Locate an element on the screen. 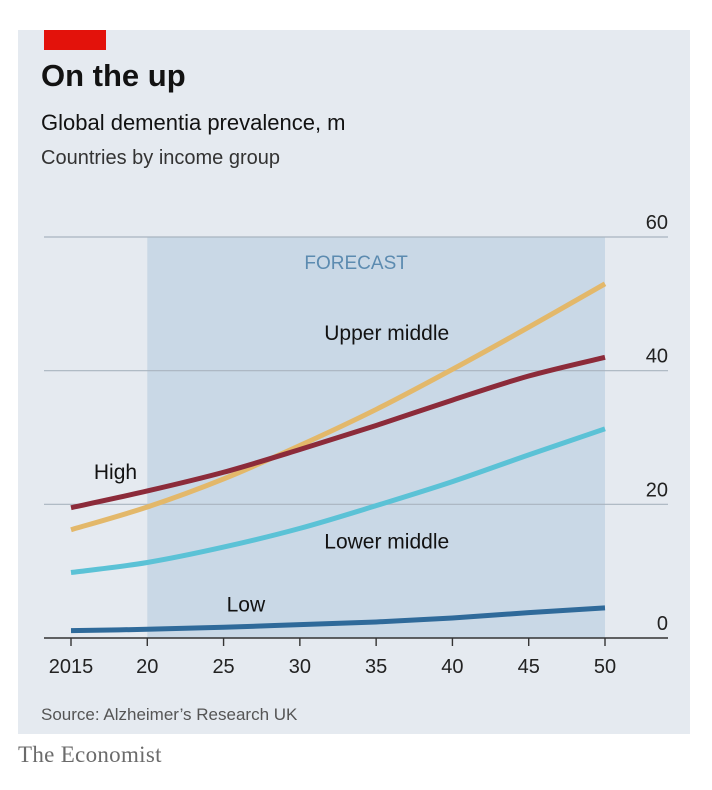 This screenshot has width=712, height=790. chart-subtitle: Global dementia prevalence, m is located at coordinates (193, 122).